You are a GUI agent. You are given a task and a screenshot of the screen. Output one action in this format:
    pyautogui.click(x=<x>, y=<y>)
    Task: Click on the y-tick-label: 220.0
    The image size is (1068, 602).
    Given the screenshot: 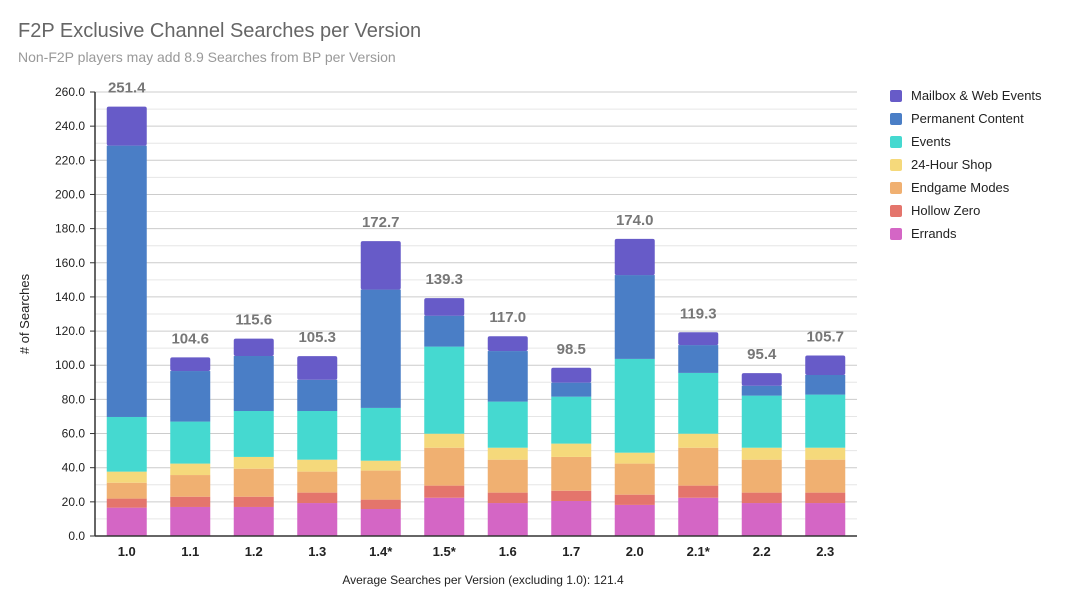 What is the action you would take?
    pyautogui.click(x=70, y=160)
    